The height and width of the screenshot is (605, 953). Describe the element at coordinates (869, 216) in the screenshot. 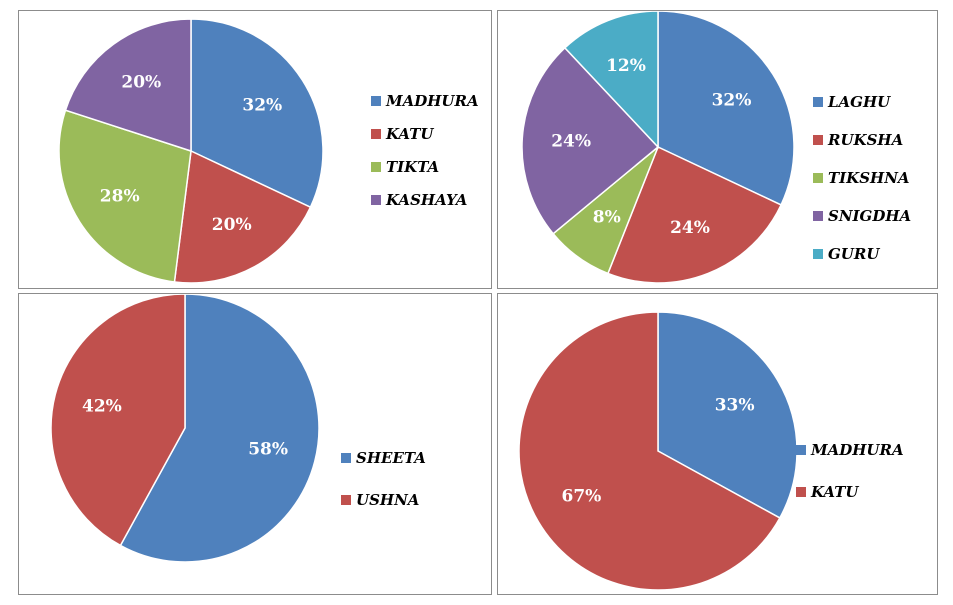

I see `legend-label-snigdha: SNIGDHA` at that location.